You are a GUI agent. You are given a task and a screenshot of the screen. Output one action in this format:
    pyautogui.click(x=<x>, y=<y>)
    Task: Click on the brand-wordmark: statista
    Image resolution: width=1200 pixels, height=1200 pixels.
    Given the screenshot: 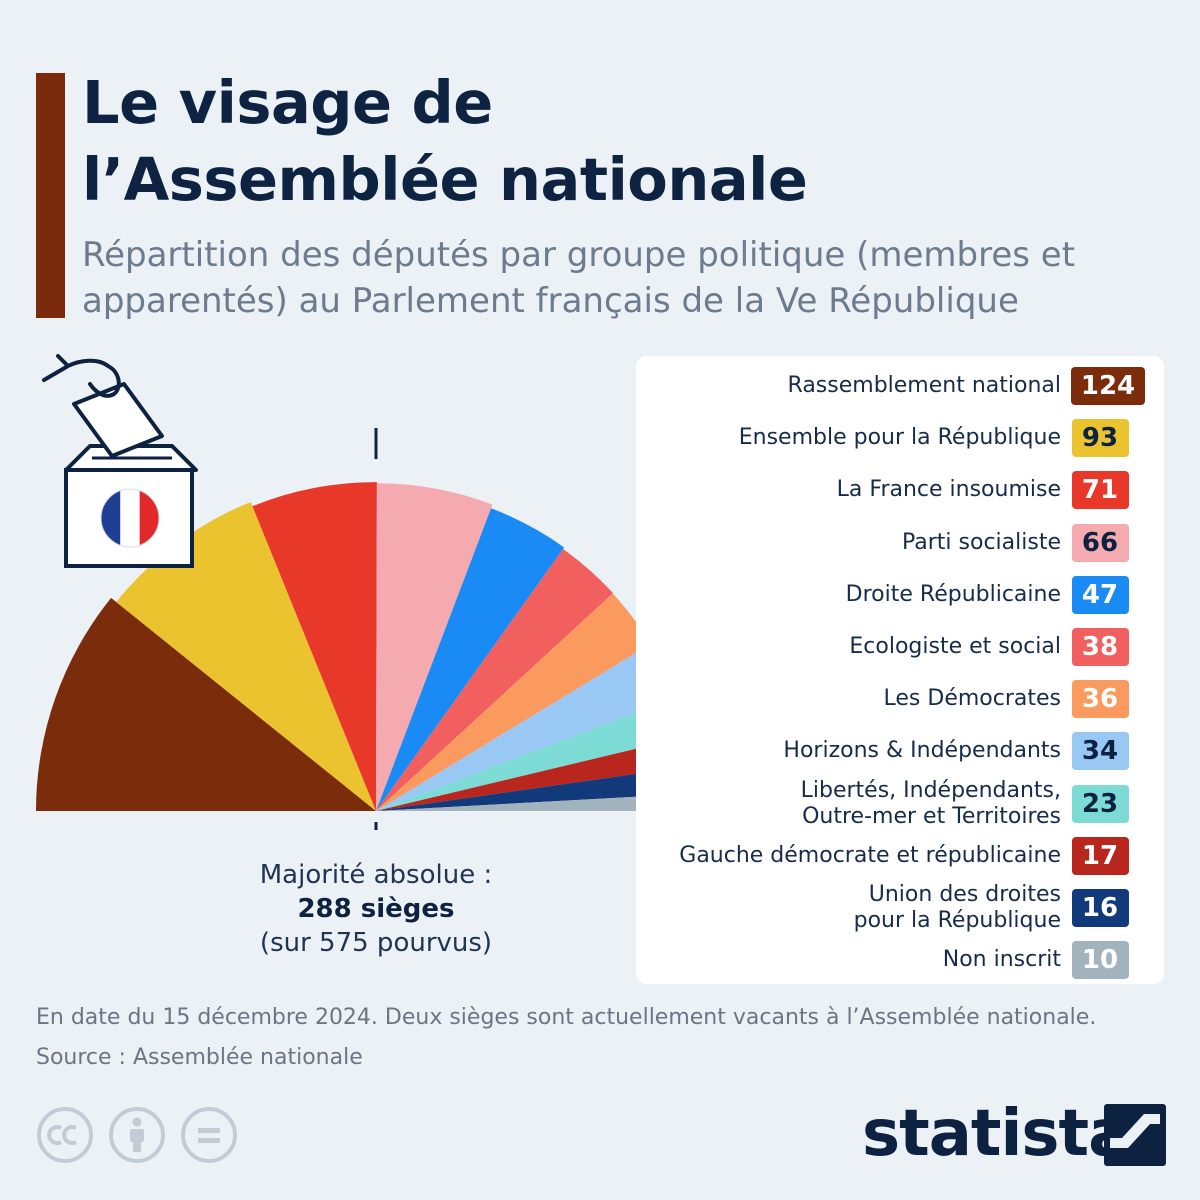 What is the action you would take?
    pyautogui.click(x=996, y=1134)
    